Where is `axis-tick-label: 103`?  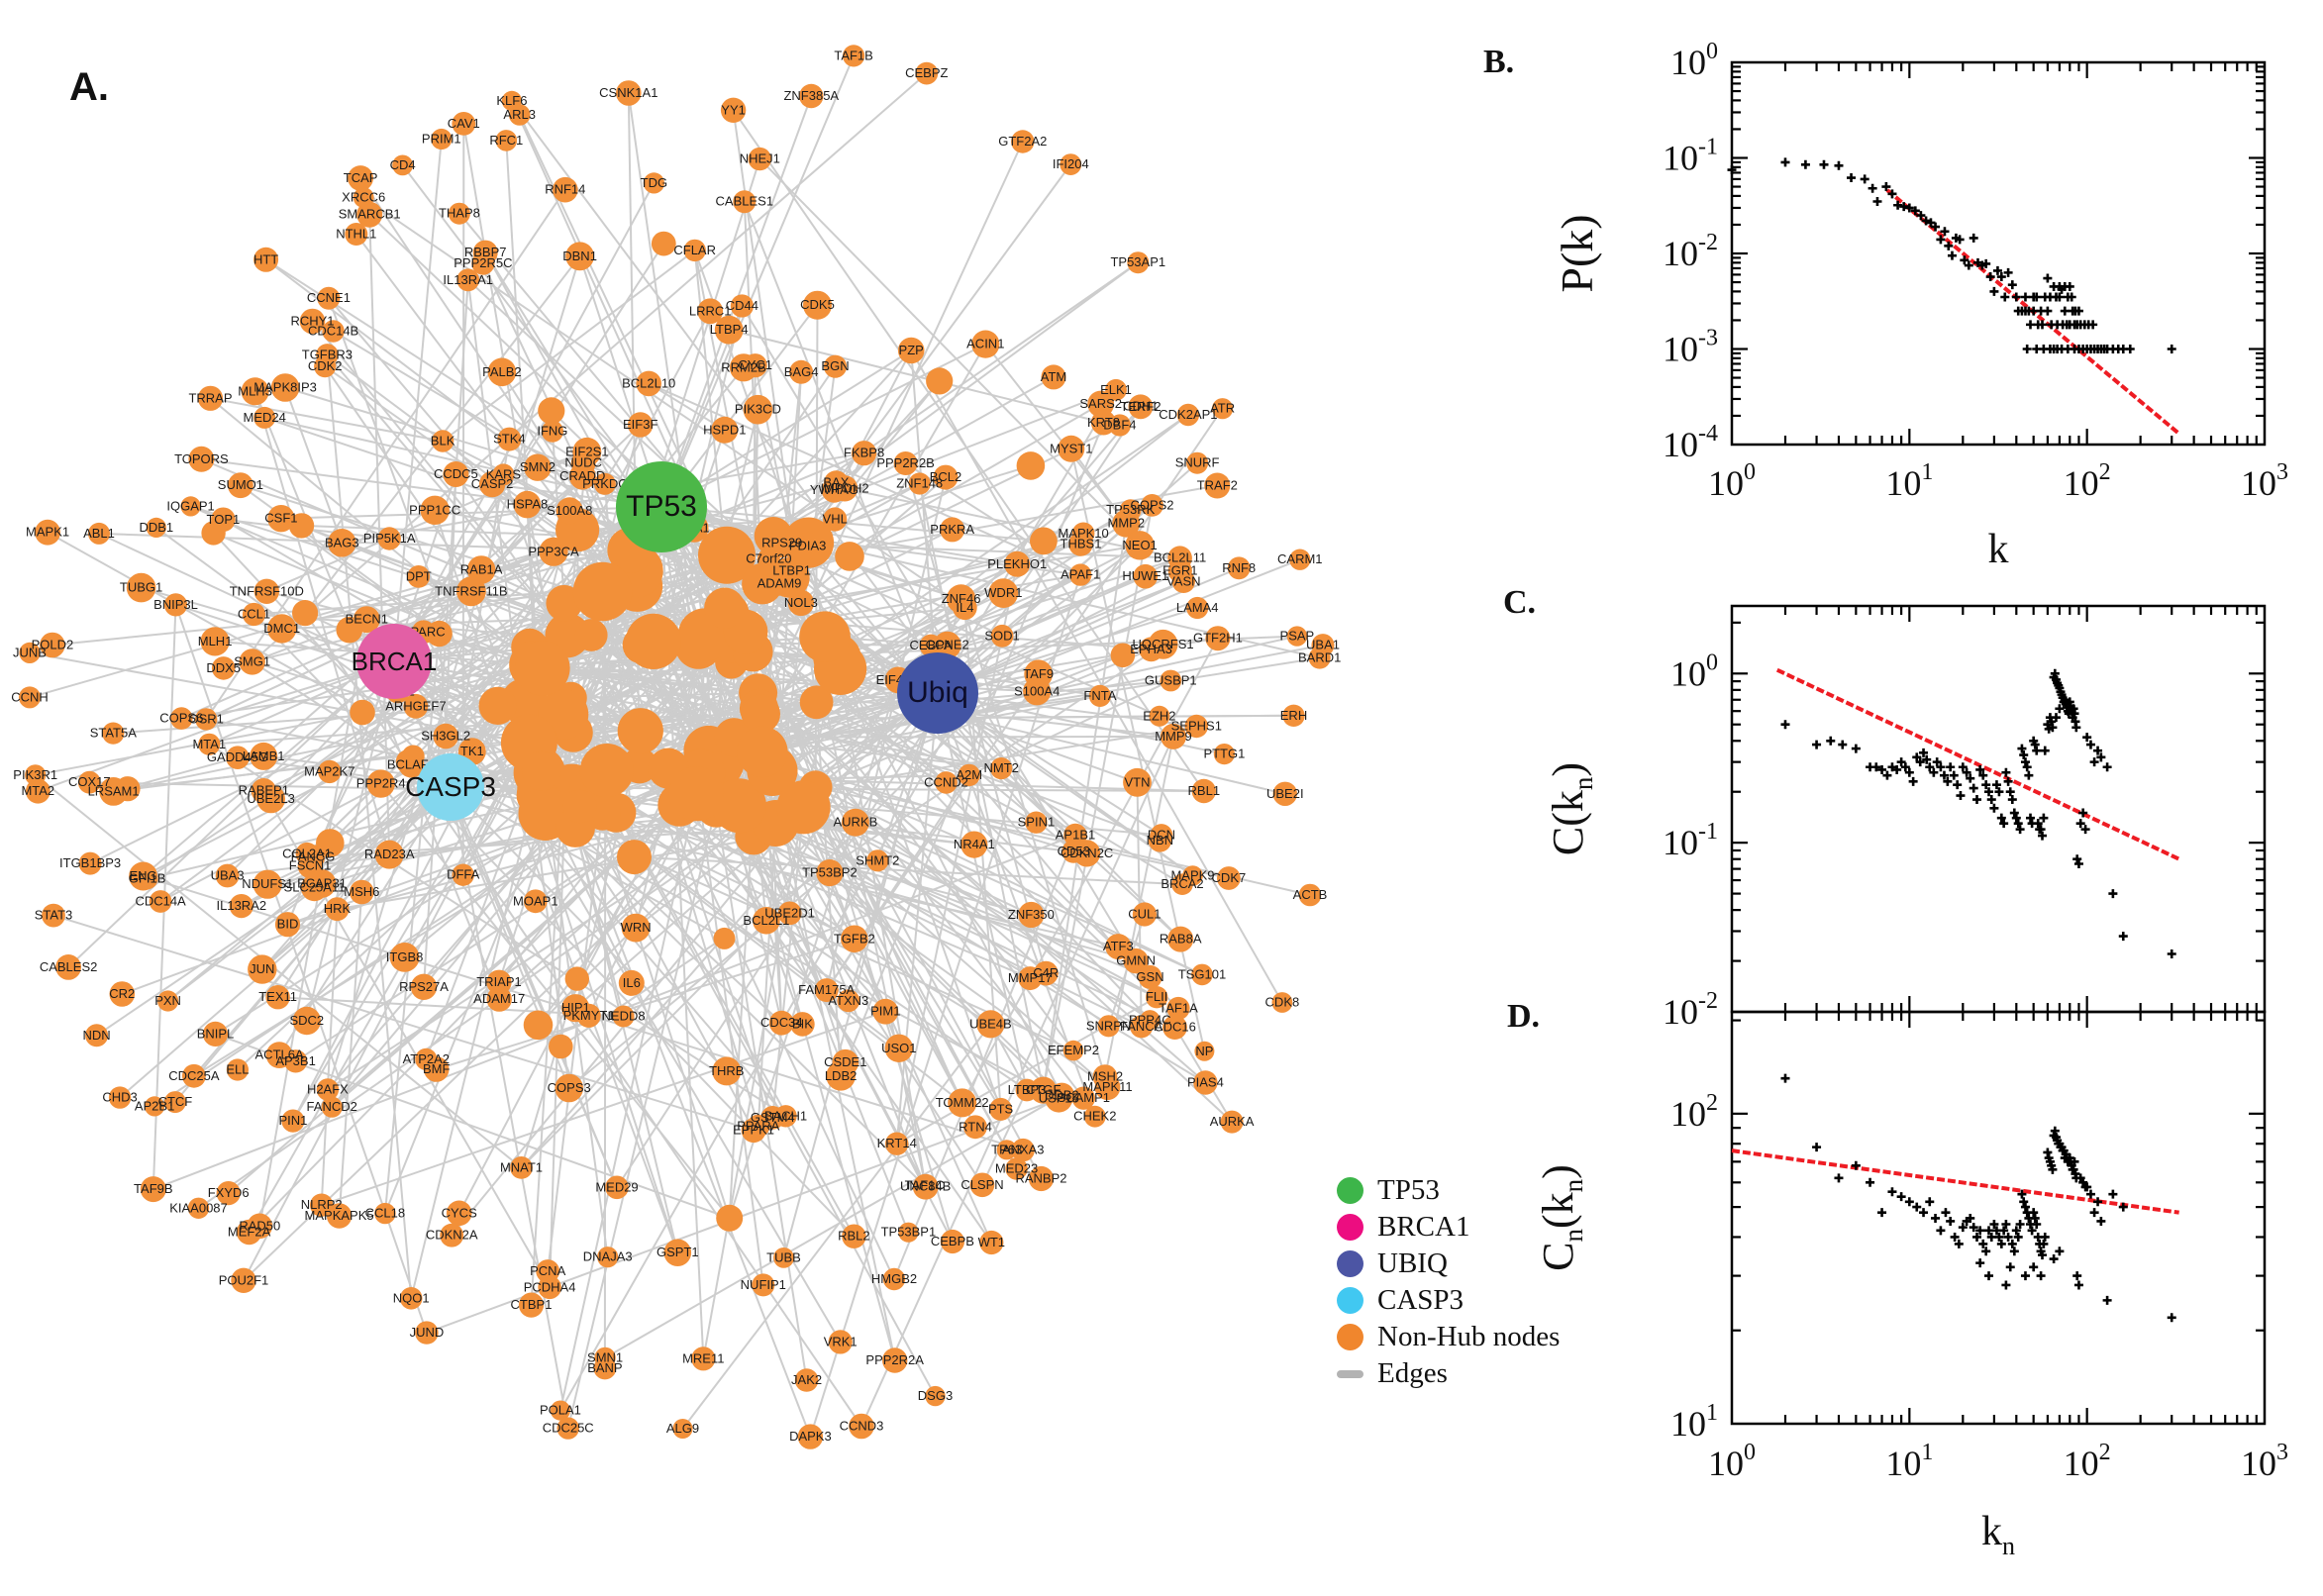
axis-tick-label: 103 is located at coordinates (2264, 481).